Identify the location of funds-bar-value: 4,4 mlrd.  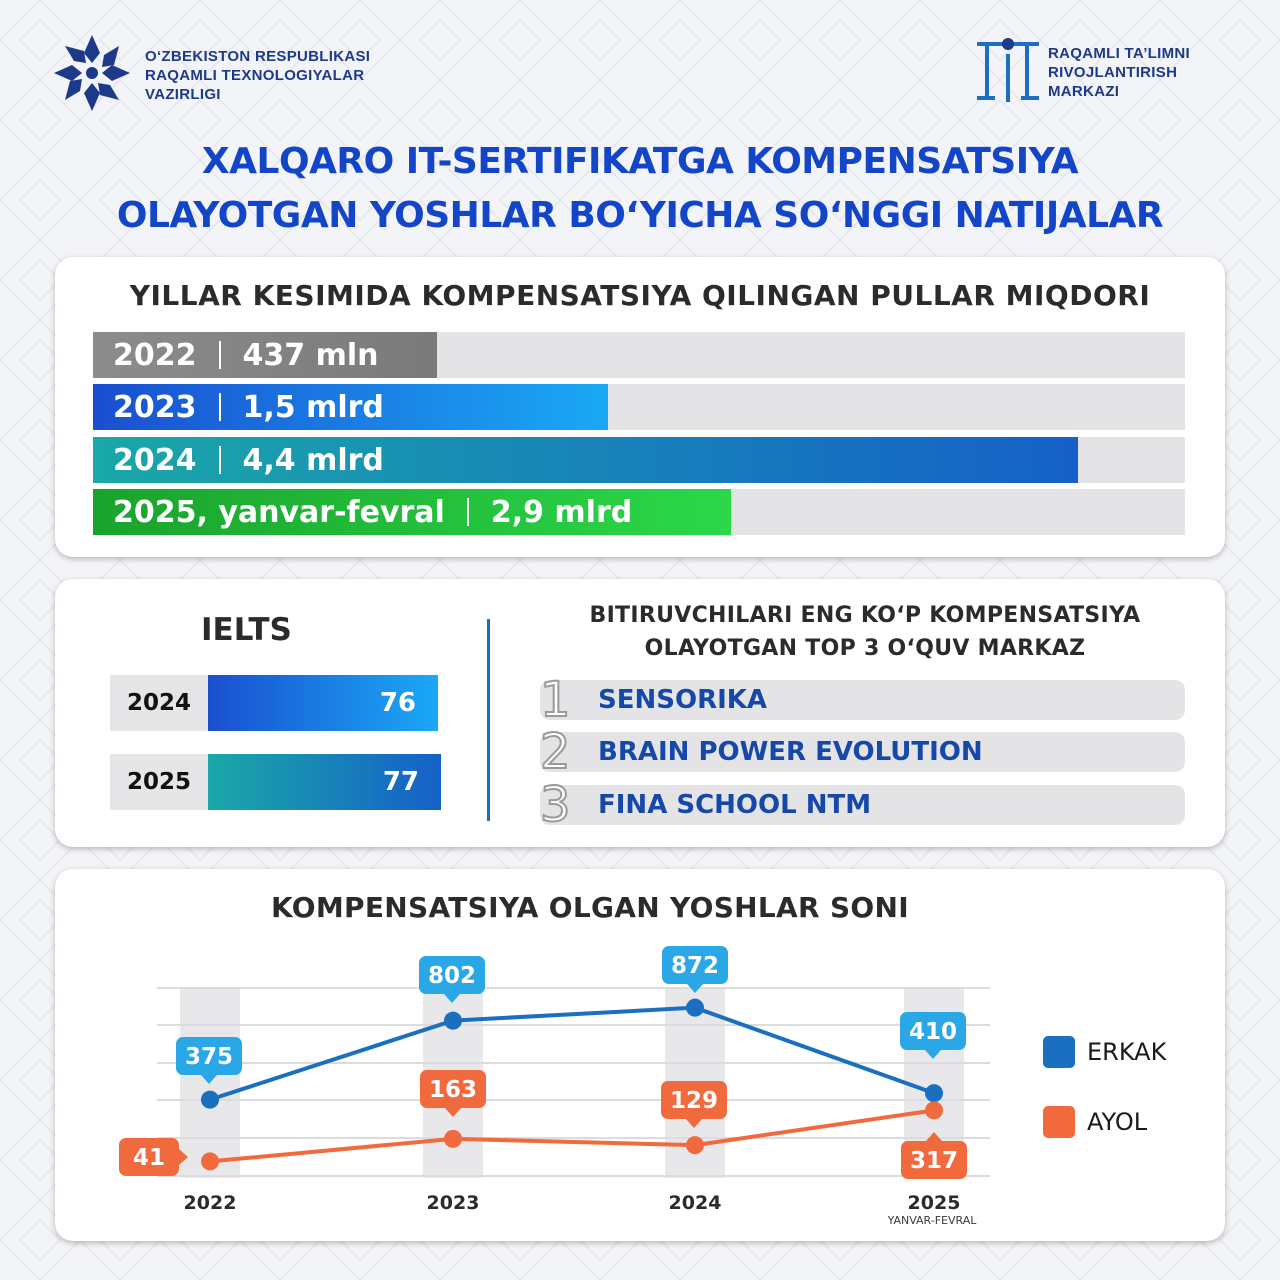
(313, 460).